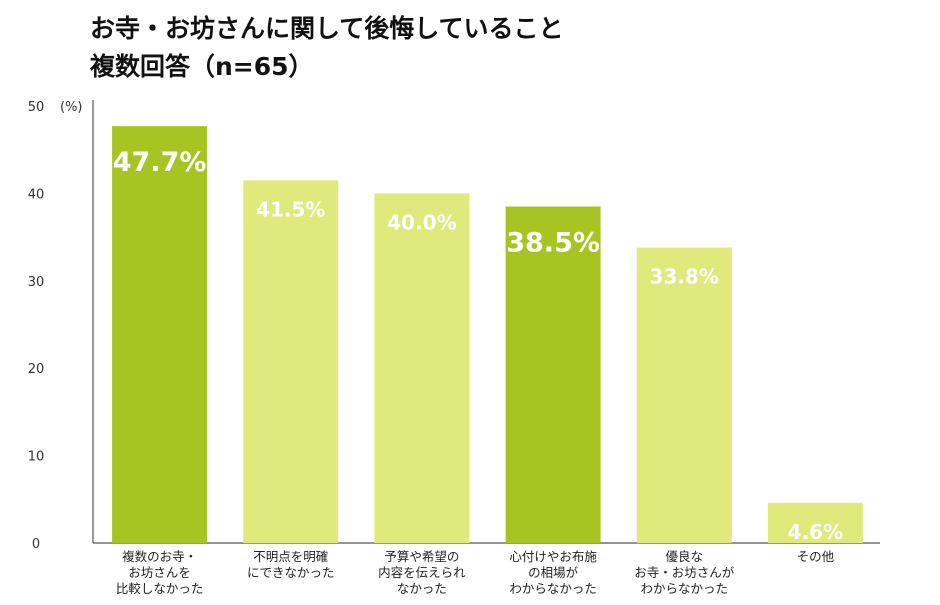  Describe the element at coordinates (291, 572) in the screenshot. I see `x-category-label-line: にできなかった` at that location.